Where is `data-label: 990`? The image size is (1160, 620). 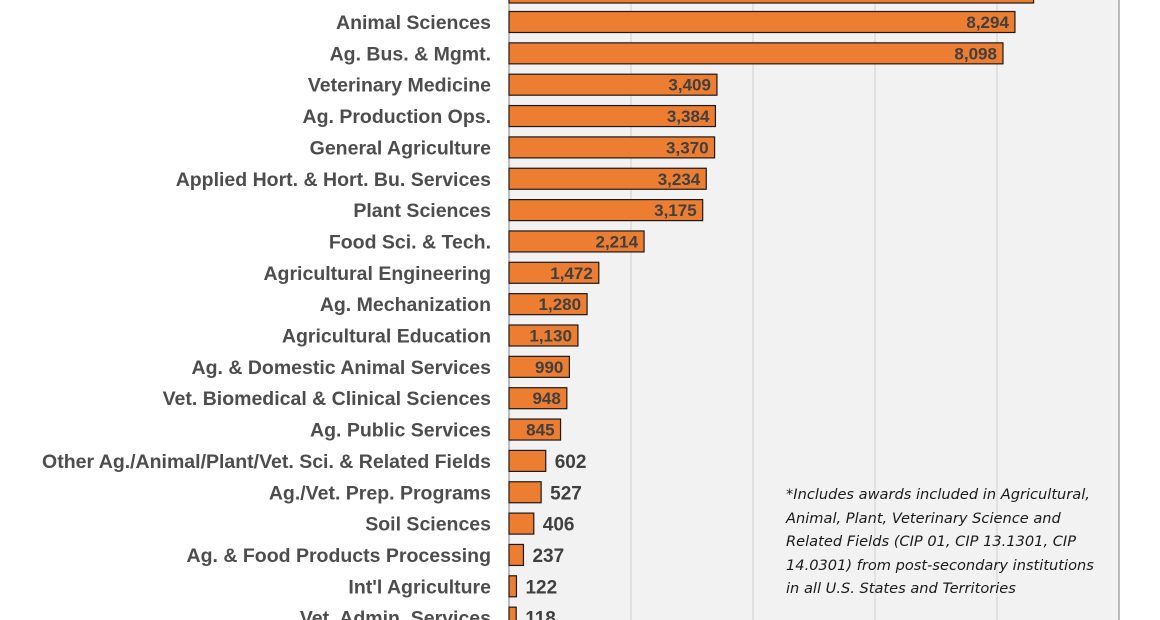
data-label: 990 is located at coordinates (549, 367).